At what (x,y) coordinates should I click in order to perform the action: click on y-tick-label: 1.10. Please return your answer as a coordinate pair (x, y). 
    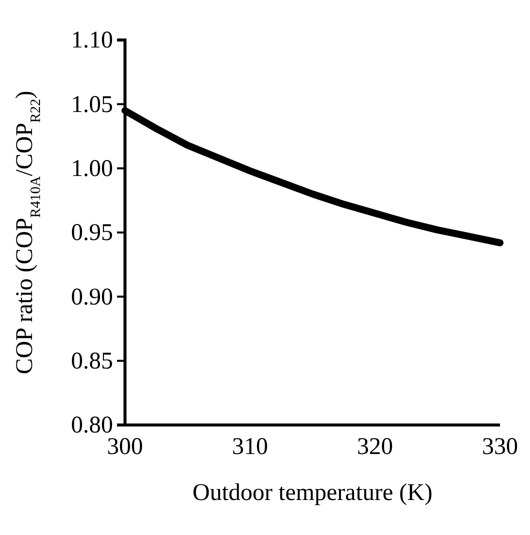
    Looking at the image, I should click on (92, 41).